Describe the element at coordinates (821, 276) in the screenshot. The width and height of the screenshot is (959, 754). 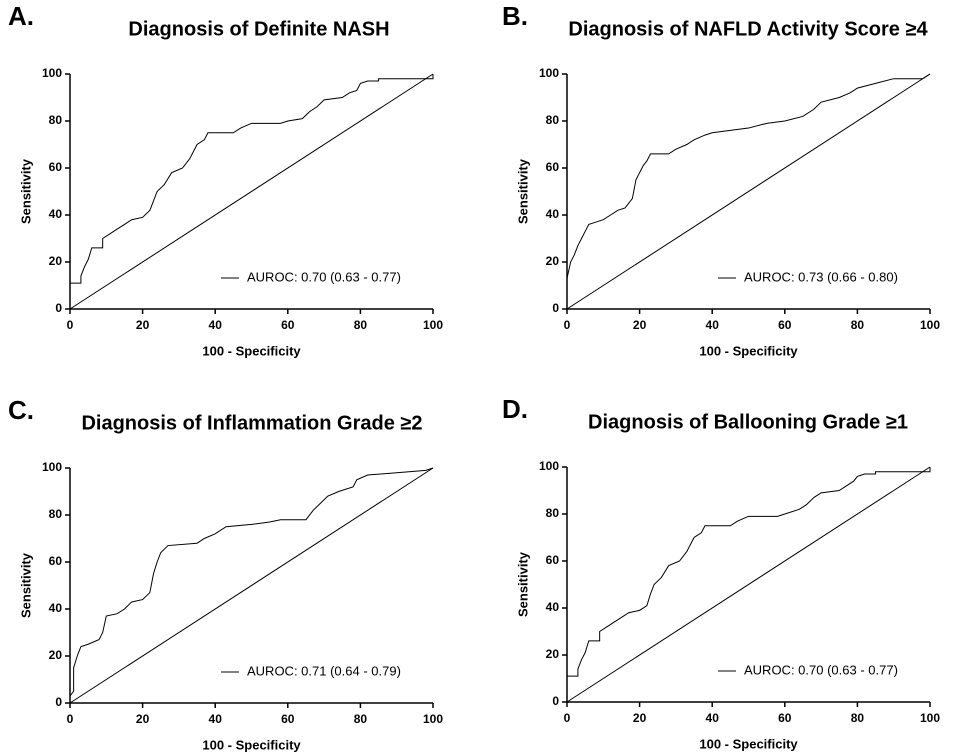
I see `legend-label: AUROC: 0.73 (0.66 - 0.80)` at that location.